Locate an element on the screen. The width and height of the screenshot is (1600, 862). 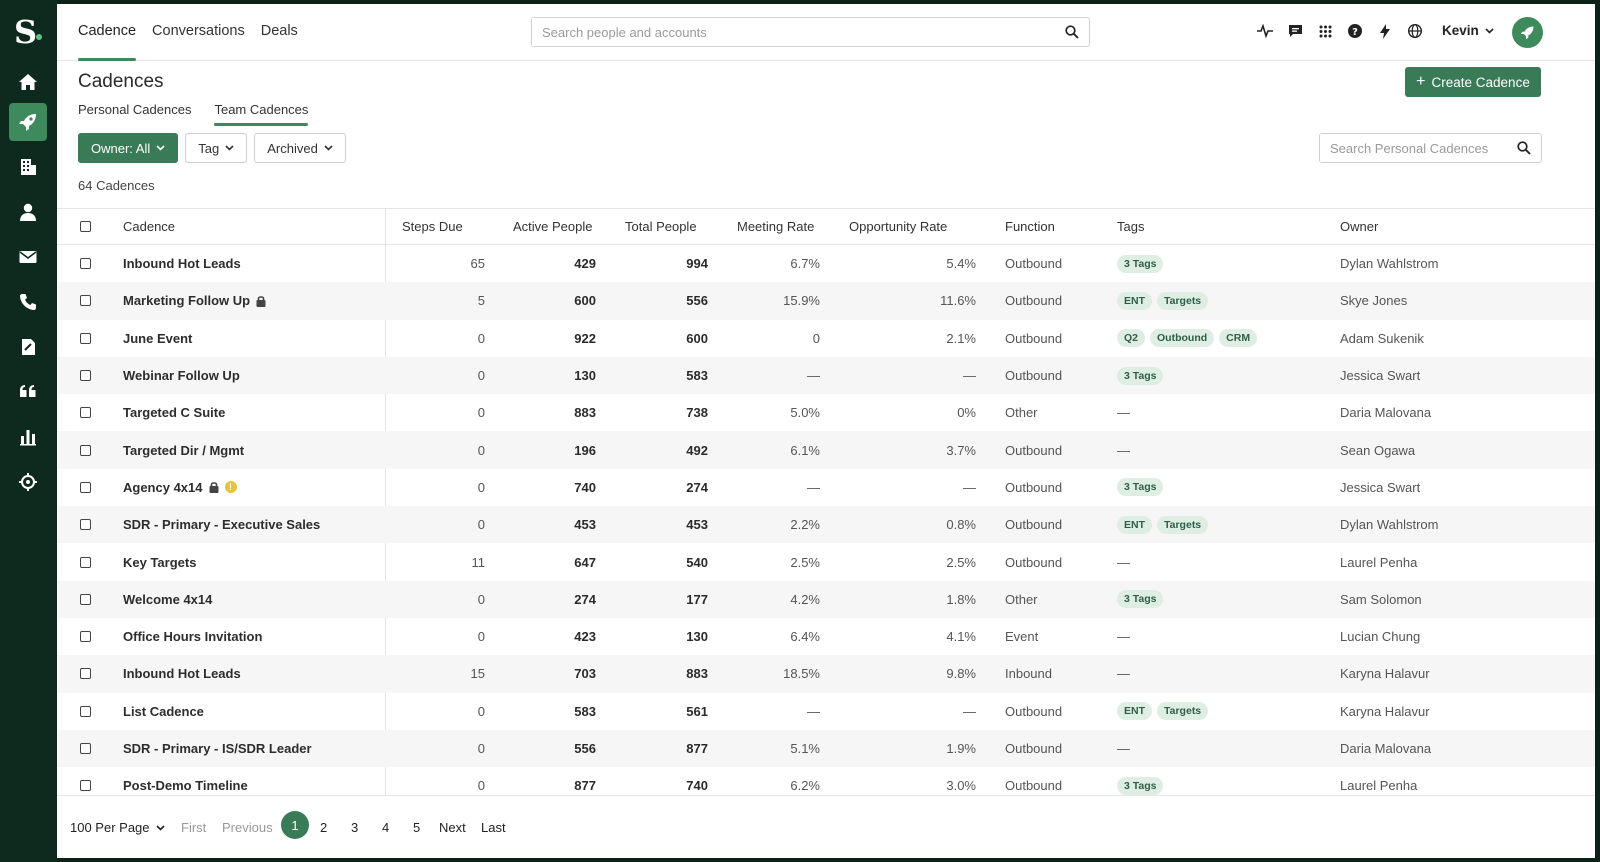
cadence-name-cell: SDR - Primary - IS/SDR Leader is located at coordinates (217, 748).